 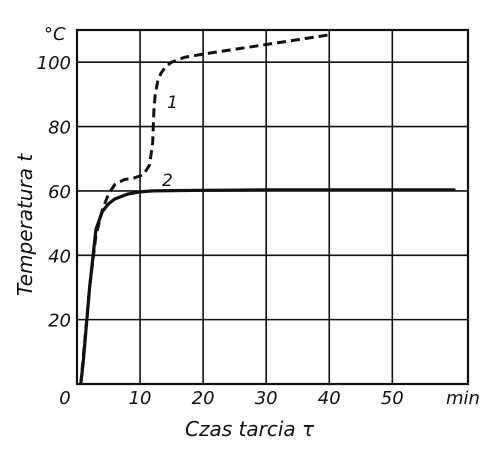 I want to click on series-1-label: 1, so click(x=172, y=103).